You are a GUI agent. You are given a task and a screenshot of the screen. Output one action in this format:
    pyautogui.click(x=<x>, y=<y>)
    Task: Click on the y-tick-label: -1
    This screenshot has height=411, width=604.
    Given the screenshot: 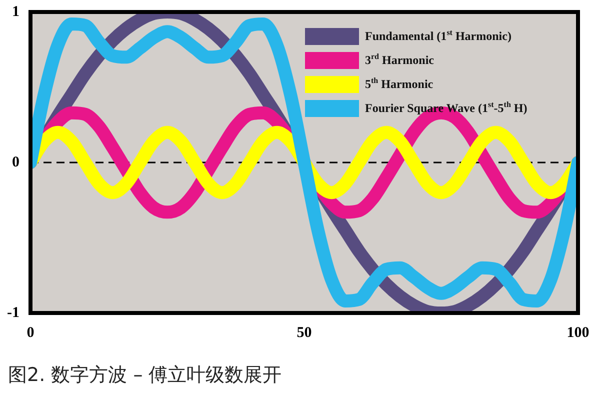 What is the action you would take?
    pyautogui.click(x=13, y=312)
    